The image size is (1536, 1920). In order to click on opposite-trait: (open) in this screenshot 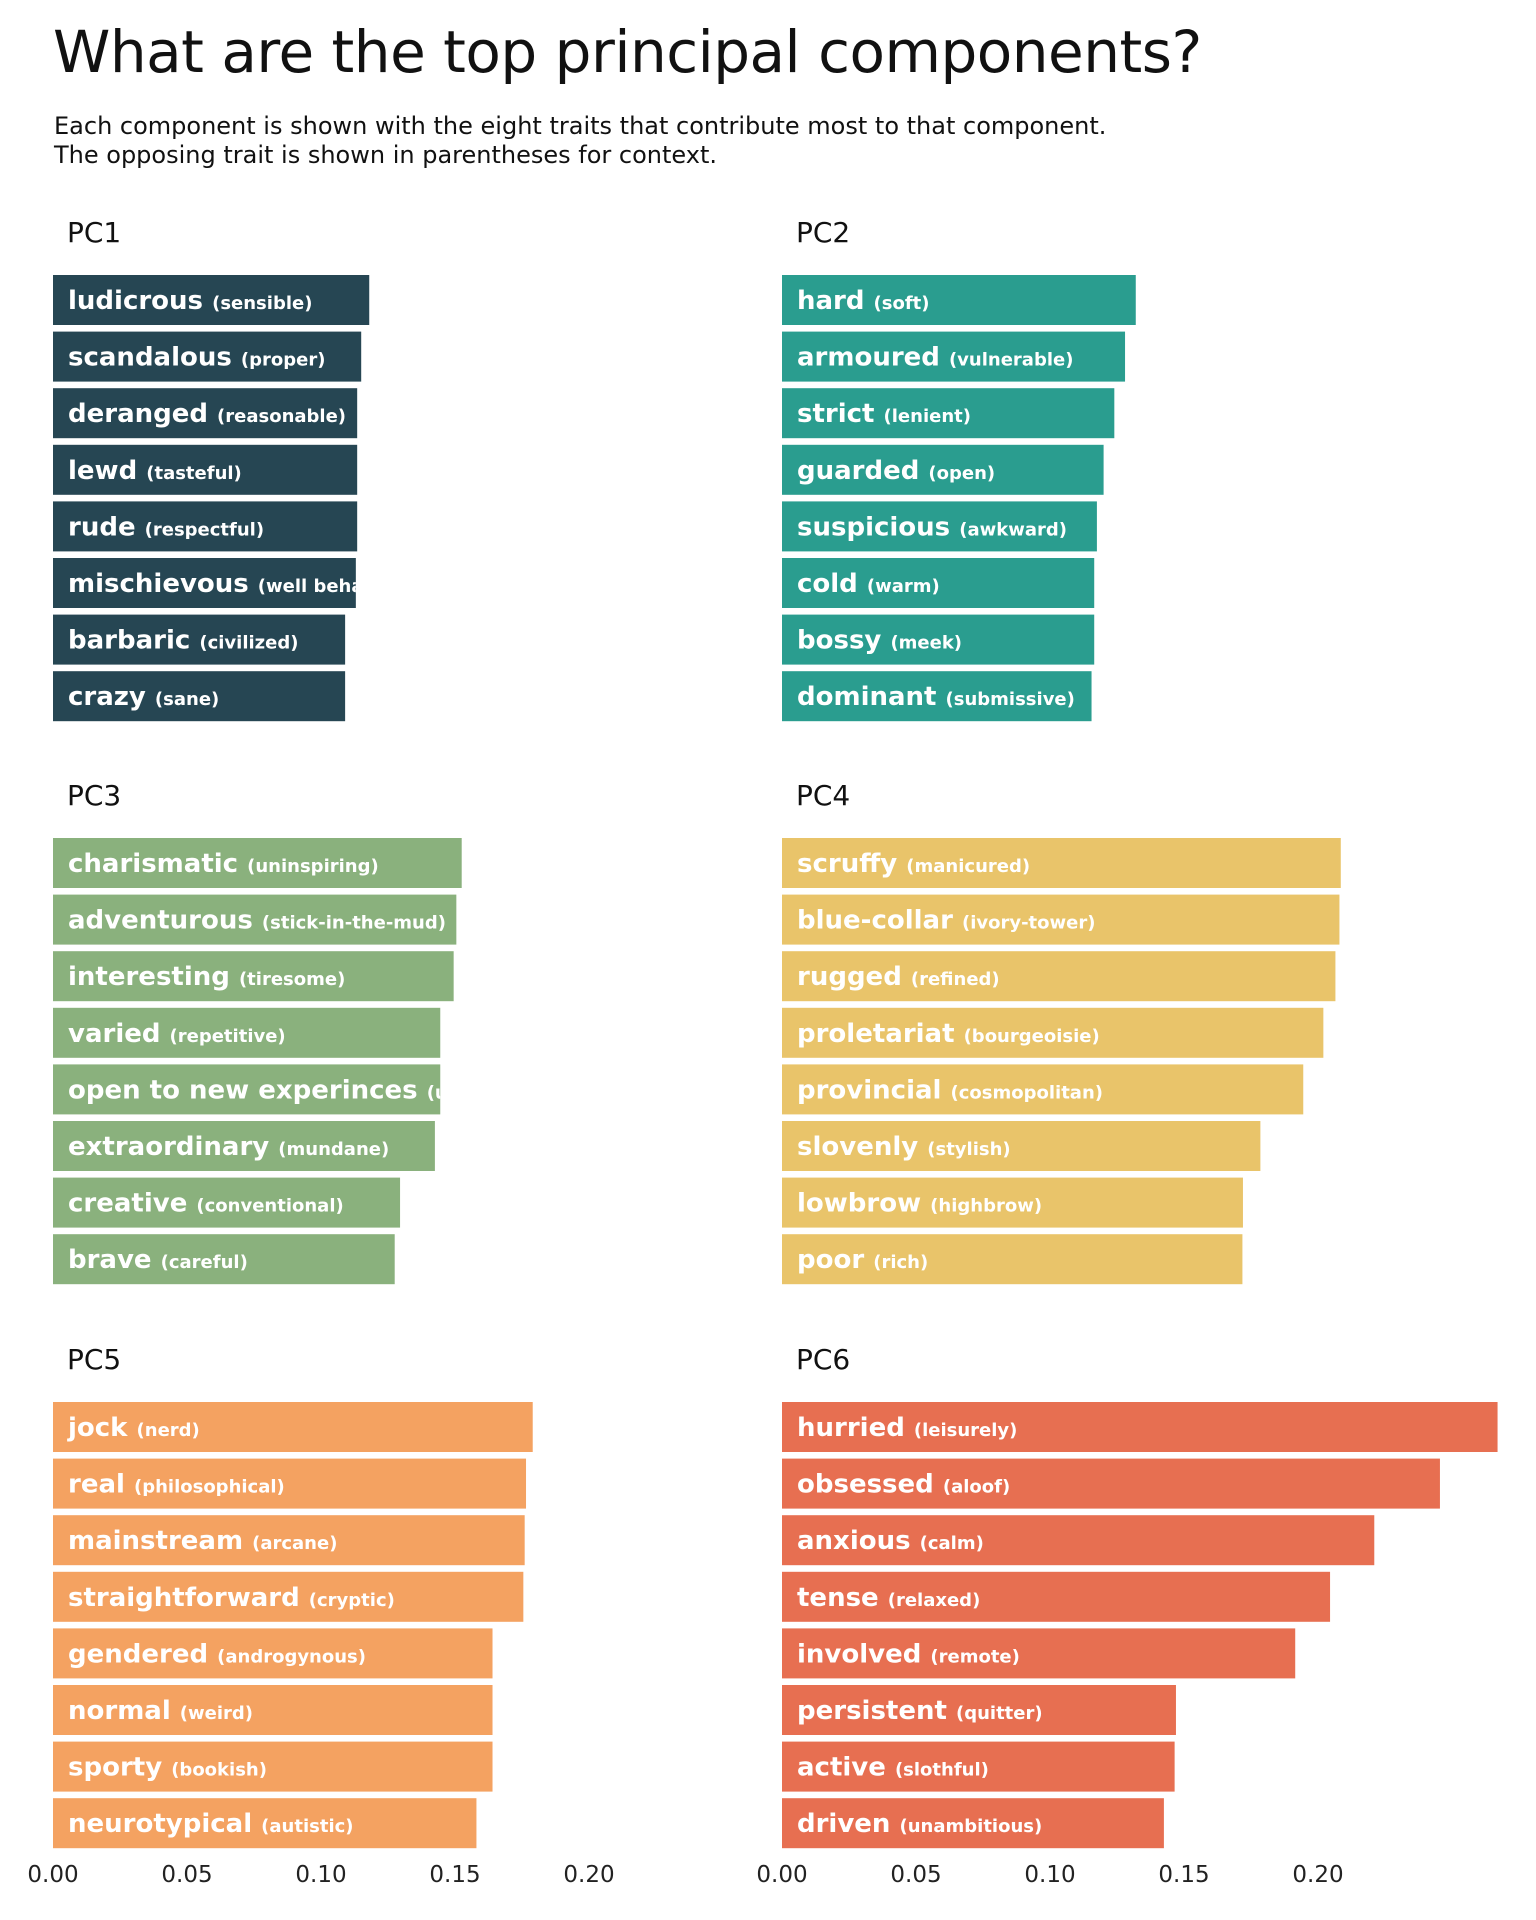, I will do `click(961, 473)`.